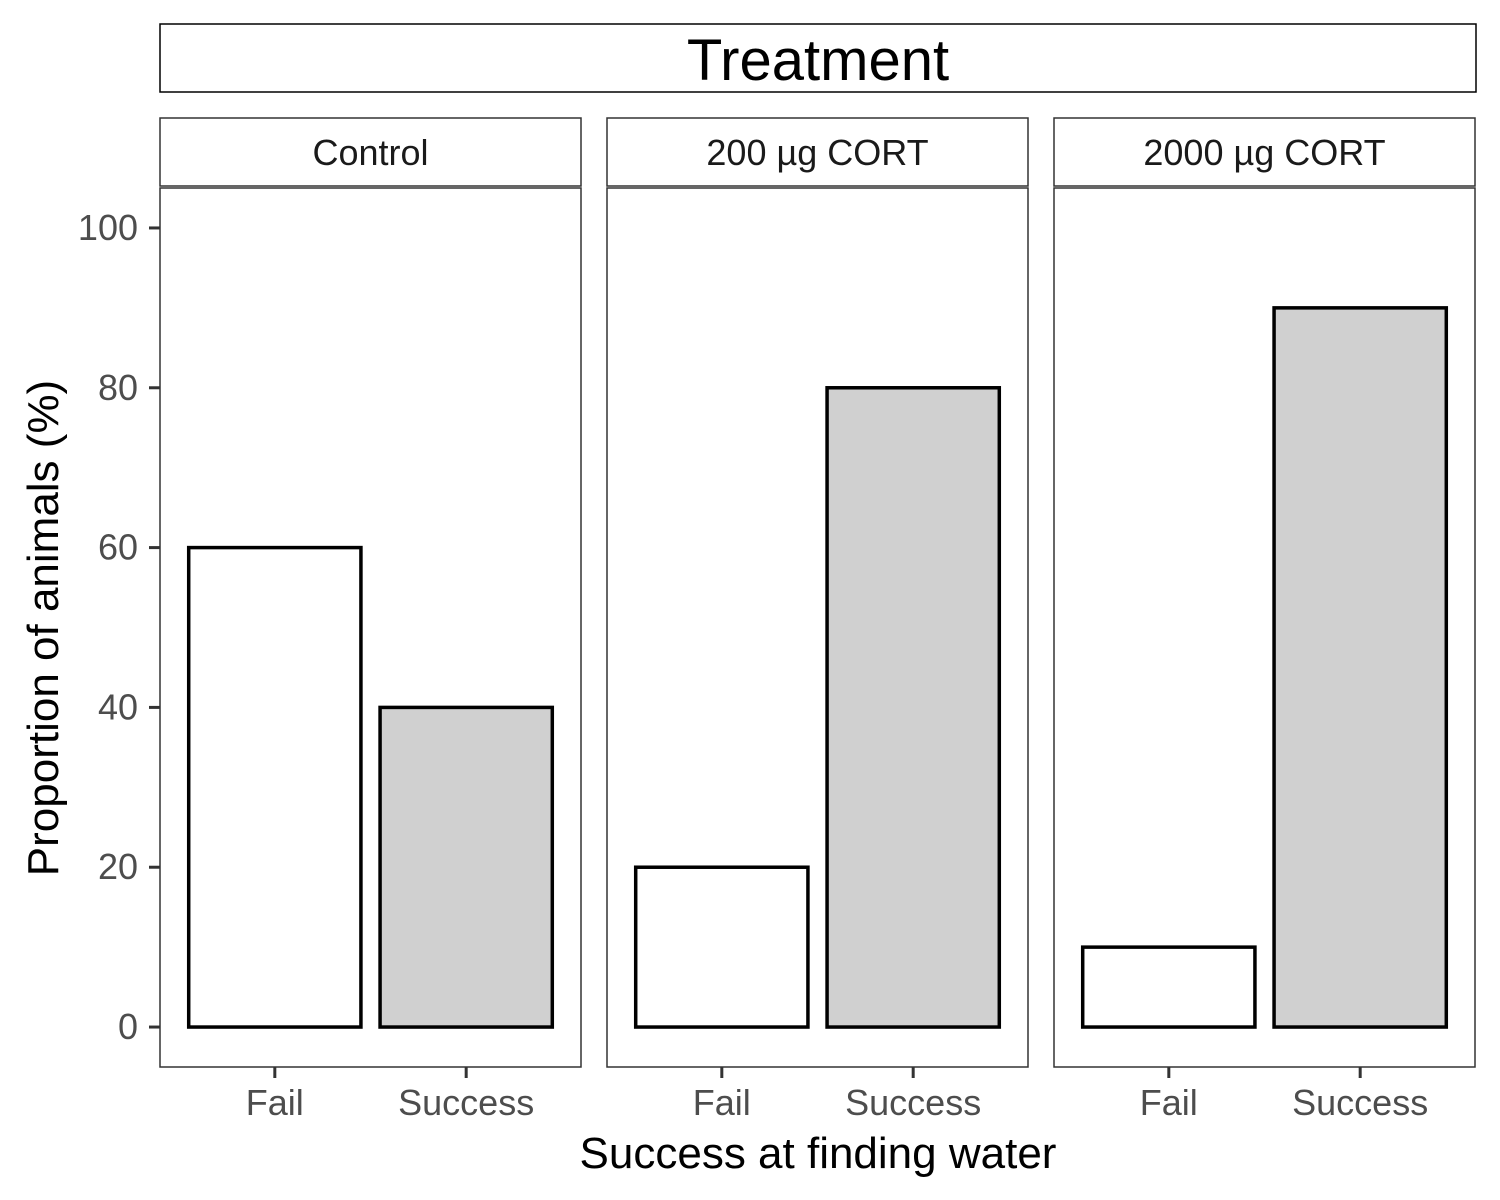 The width and height of the screenshot is (1500, 1200). I want to click on panel-strip-label: Control, so click(370, 152).